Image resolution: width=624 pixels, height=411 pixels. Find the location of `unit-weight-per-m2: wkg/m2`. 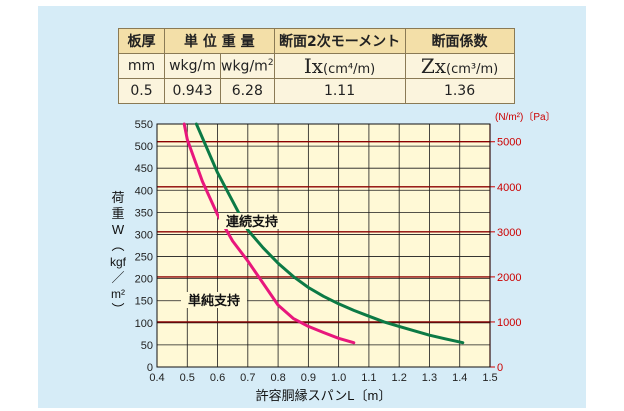

unit-weight-per-m2: wkg/m2 is located at coordinates (247, 66).